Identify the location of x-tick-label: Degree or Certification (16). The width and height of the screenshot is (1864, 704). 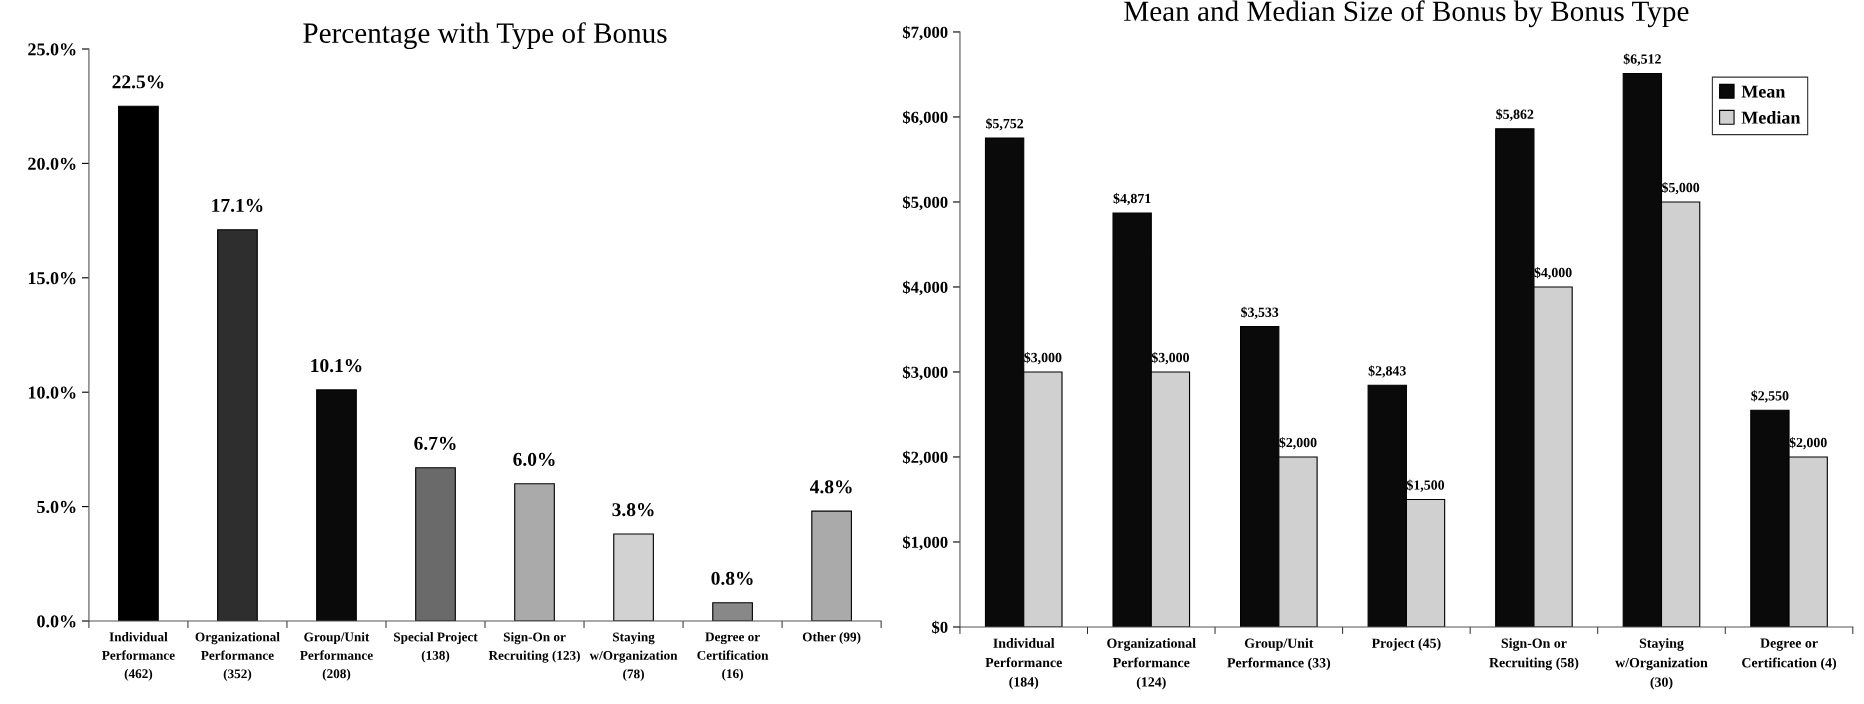
(733, 656).